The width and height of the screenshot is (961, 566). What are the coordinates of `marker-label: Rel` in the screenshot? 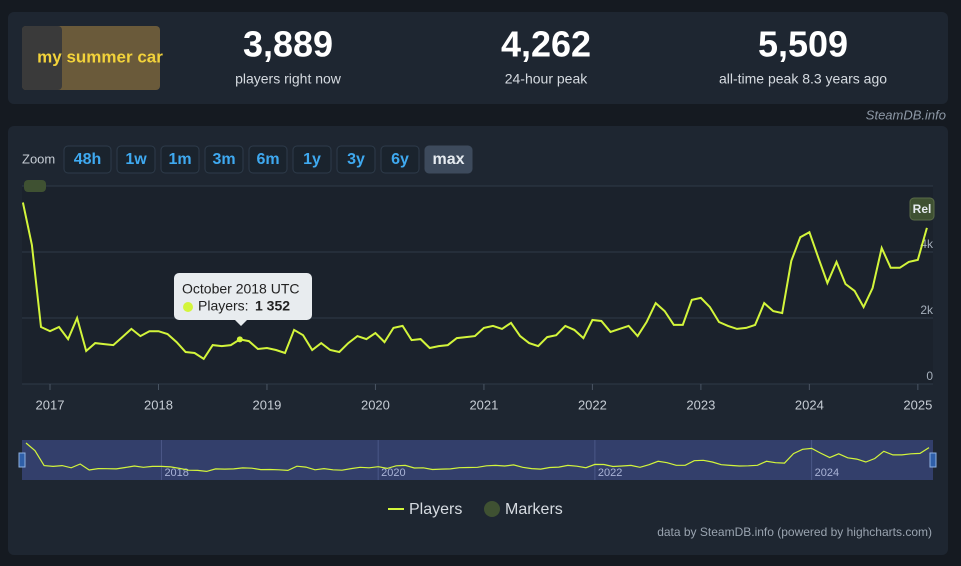 It's located at (922, 209).